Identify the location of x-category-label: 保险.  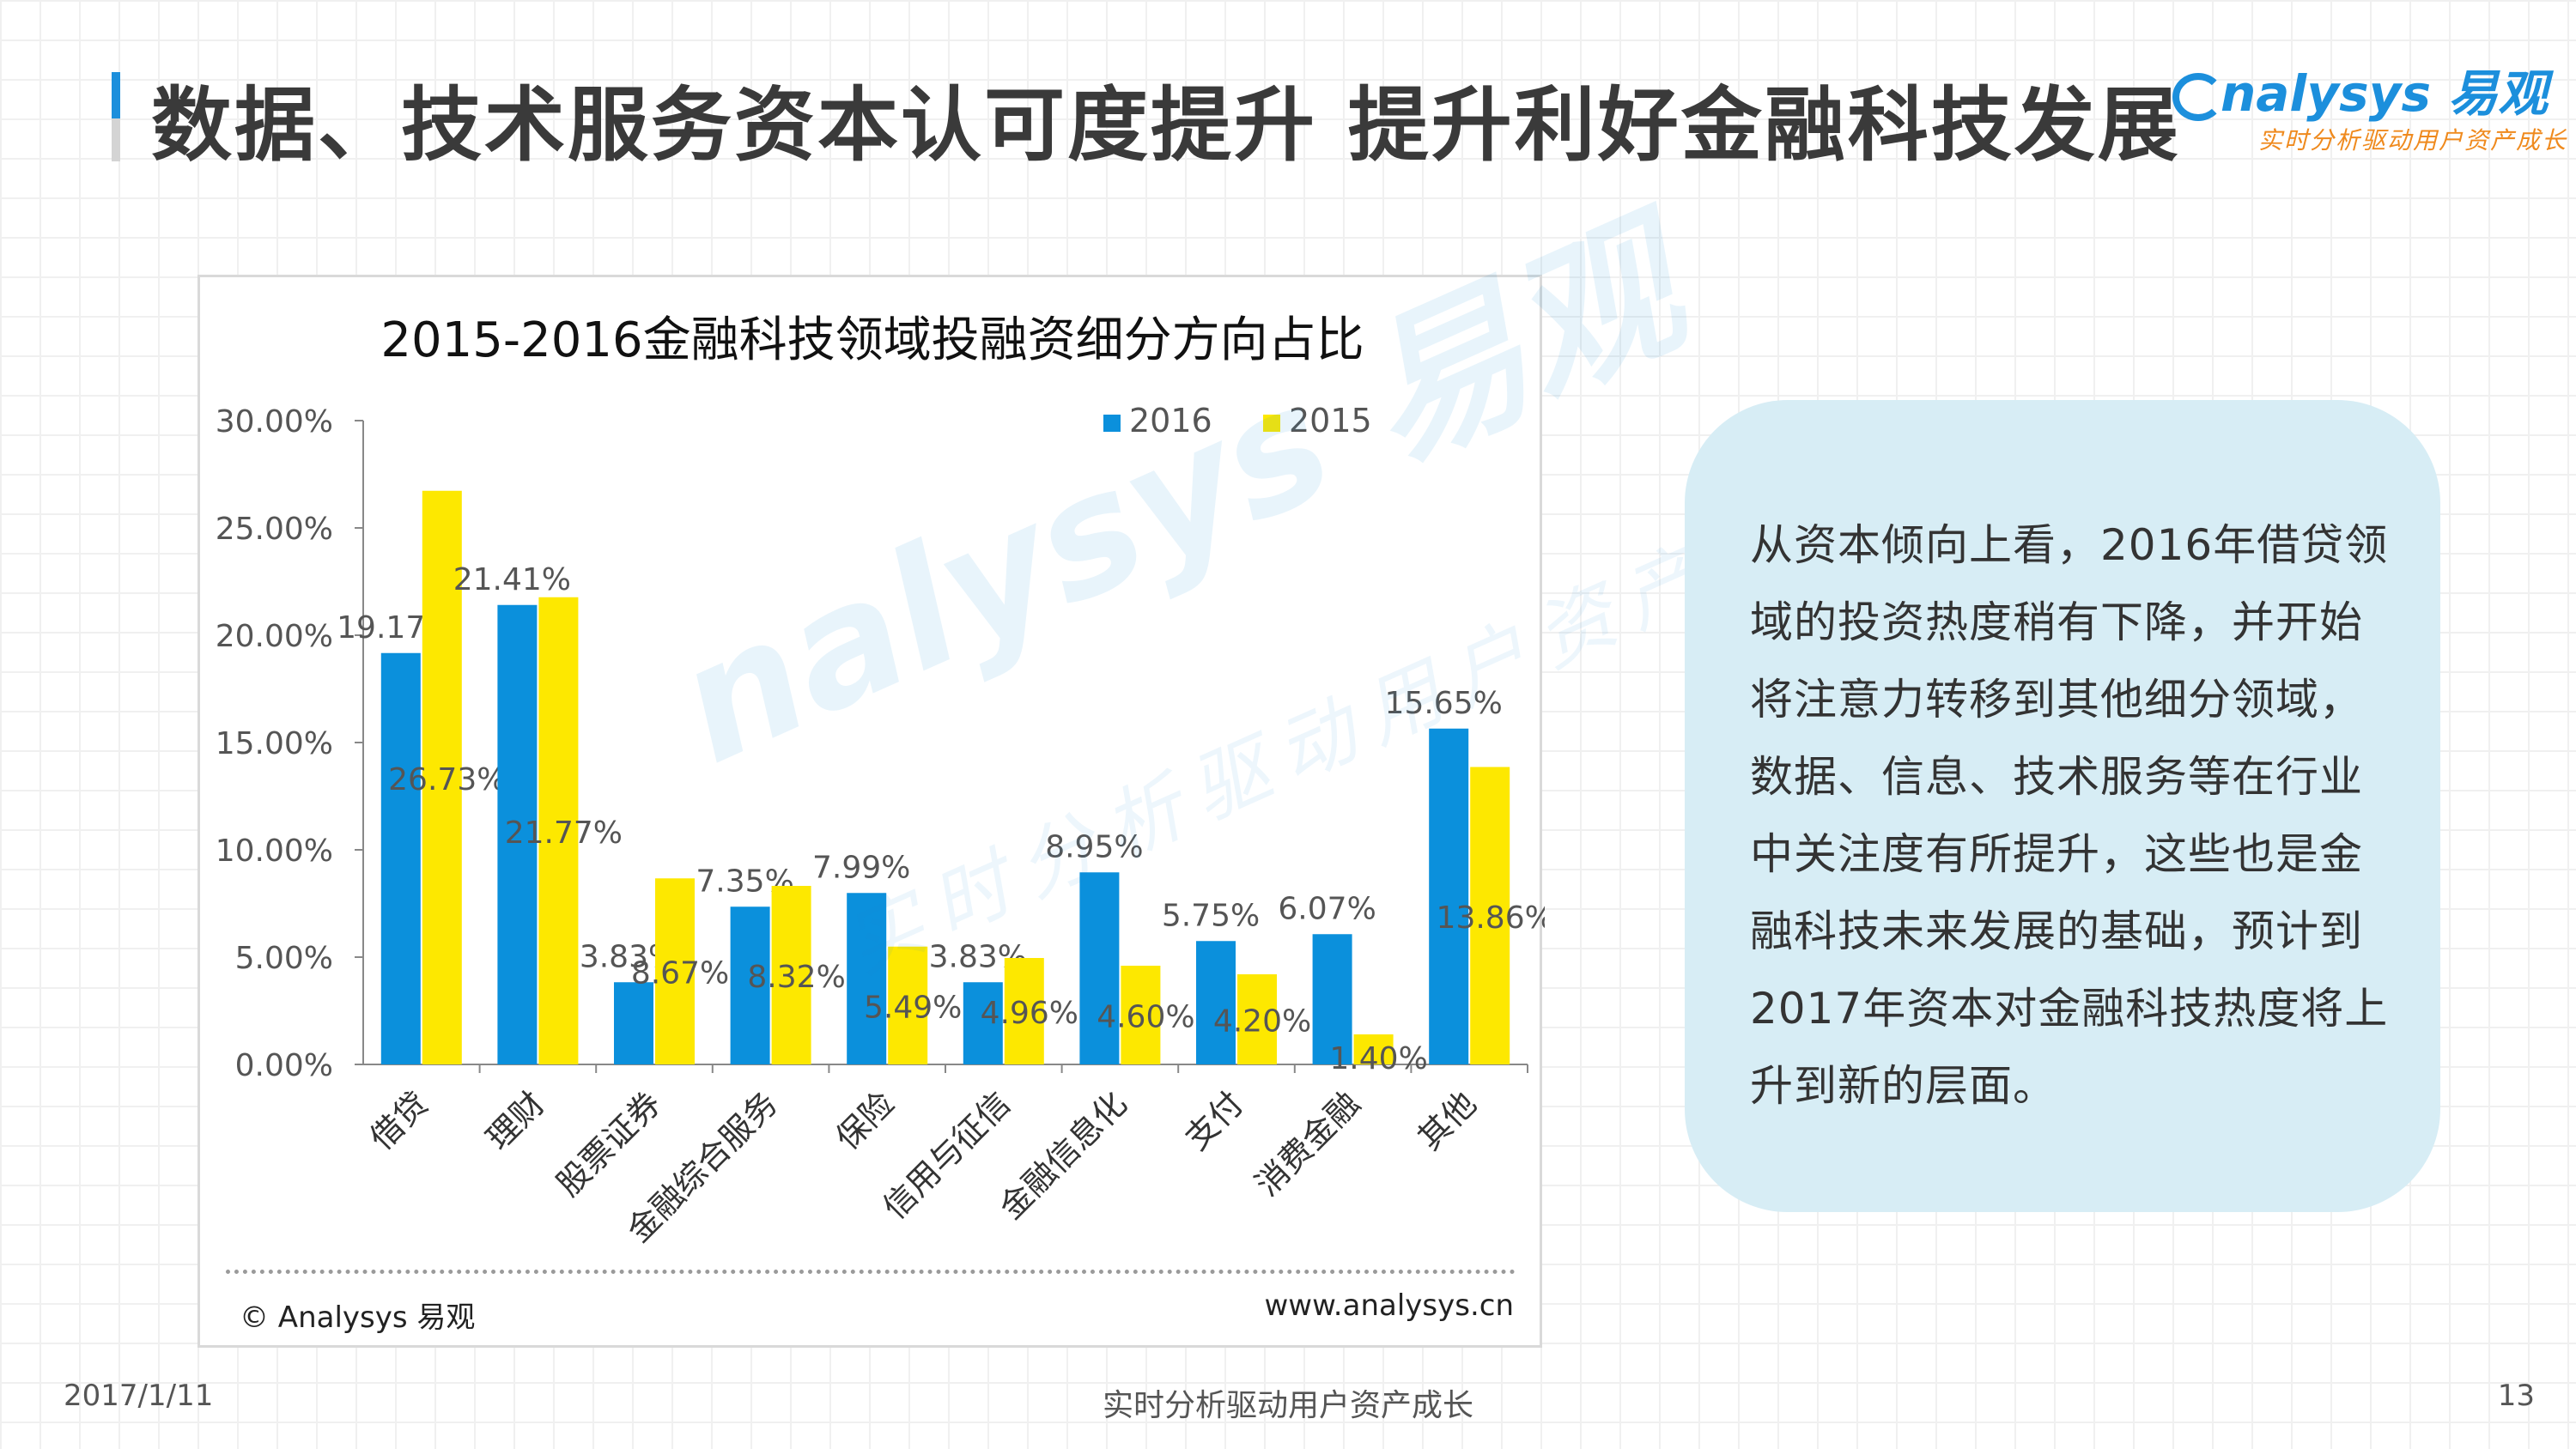
(865, 1120).